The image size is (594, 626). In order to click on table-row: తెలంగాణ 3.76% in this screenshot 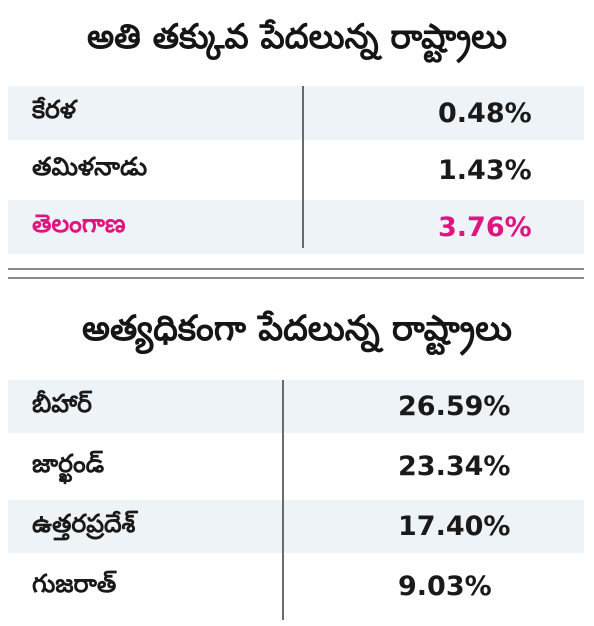, I will do `click(296, 227)`.